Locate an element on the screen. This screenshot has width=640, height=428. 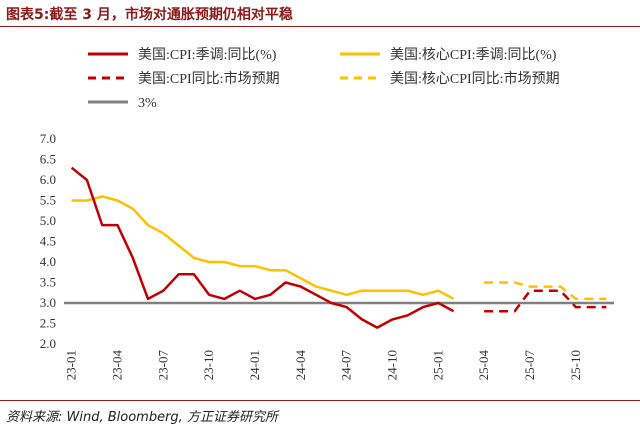
legend-label: 美国:CPI:季调:同比(%) is located at coordinates (207, 55).